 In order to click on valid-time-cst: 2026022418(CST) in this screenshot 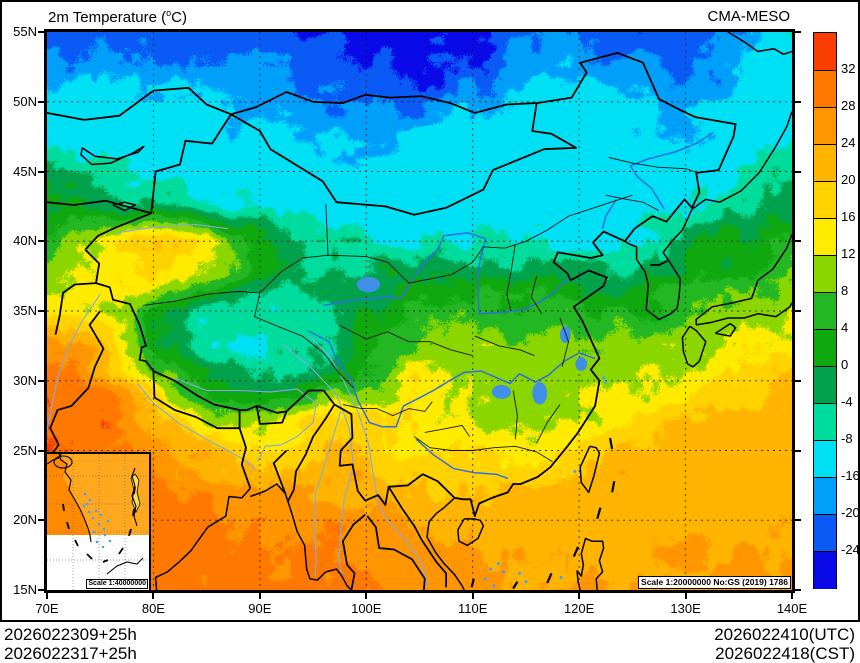, I will do `click(785, 653)`.